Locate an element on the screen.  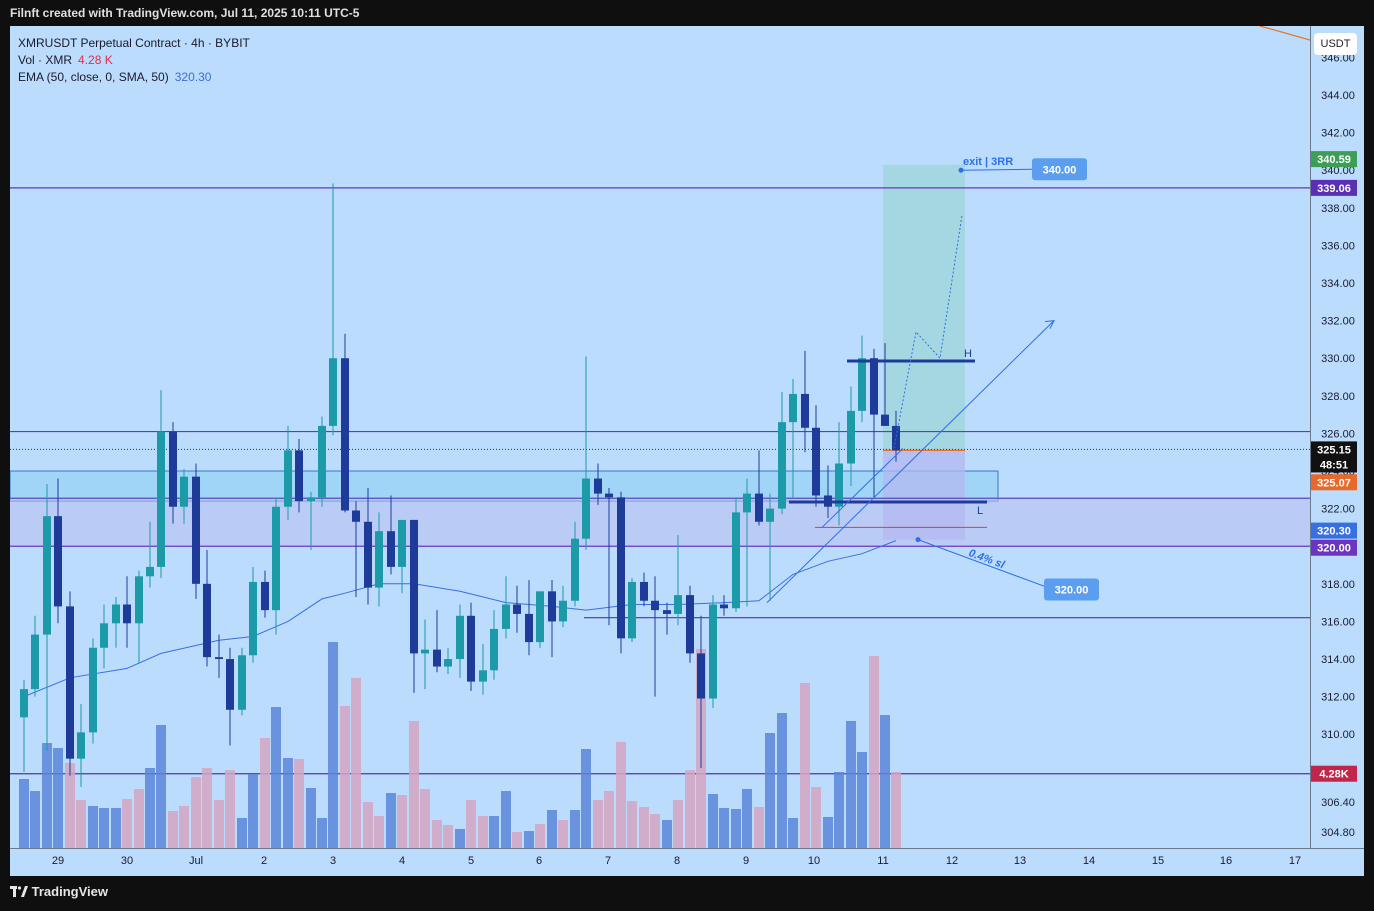
range-low-mark: L is located at coordinates (980, 511).